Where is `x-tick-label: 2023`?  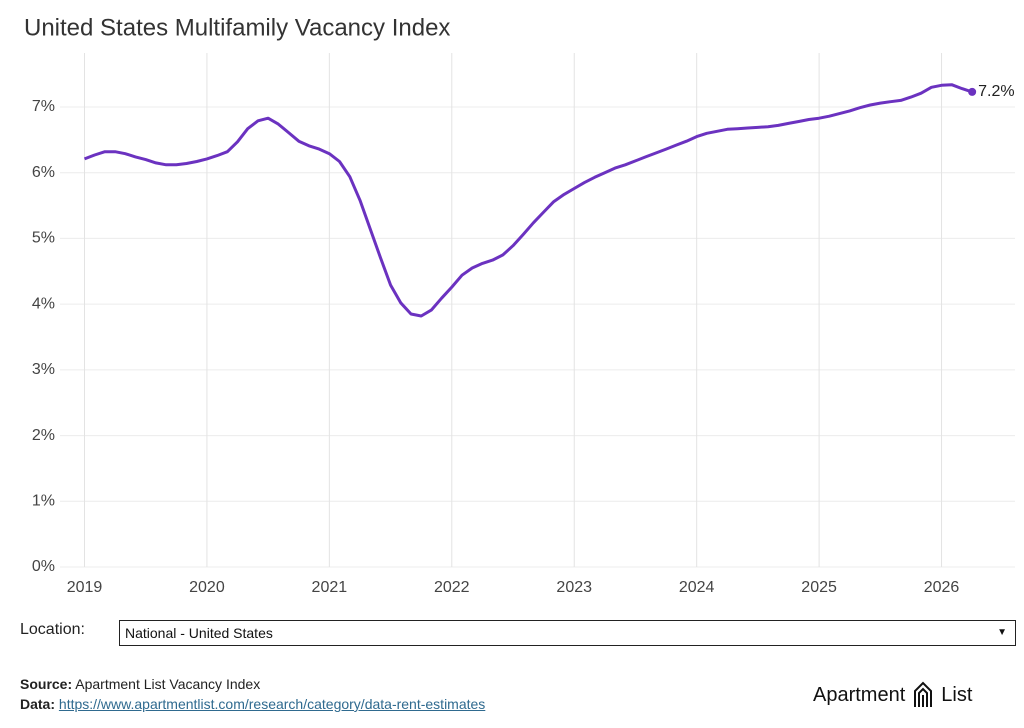 x-tick-label: 2023 is located at coordinates (574, 587).